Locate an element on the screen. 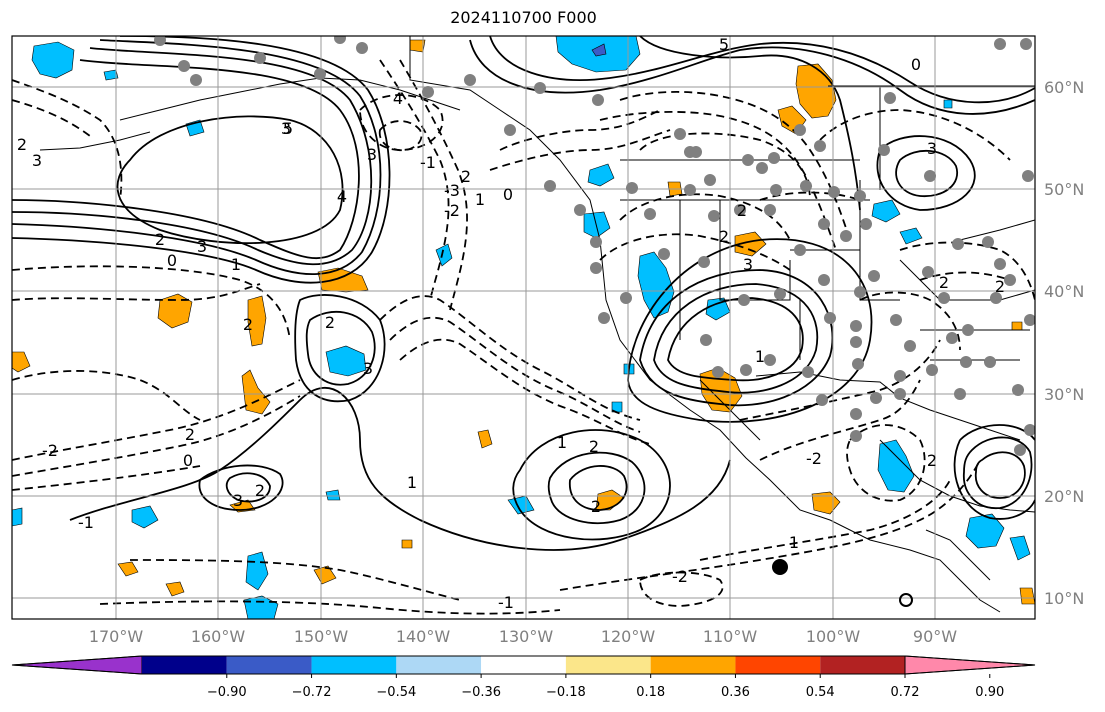  lon-label: 90°W is located at coordinates (935, 636).